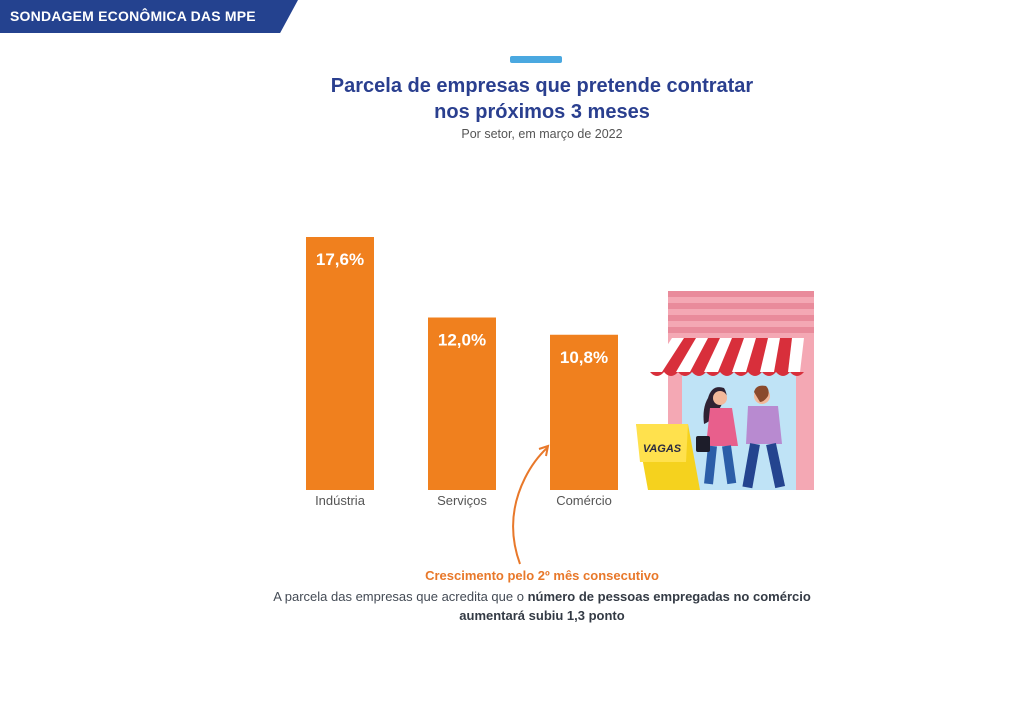 The image size is (1024, 701). What do you see at coordinates (584, 357) in the screenshot?
I see `bar-value-label-3: 10,8%` at bounding box center [584, 357].